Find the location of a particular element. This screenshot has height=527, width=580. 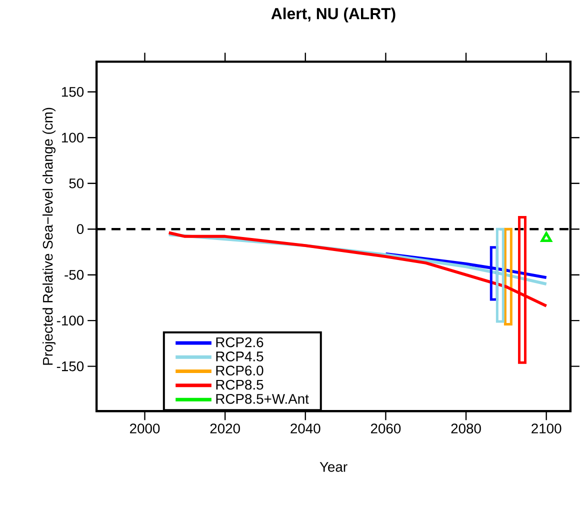

legend-label: RCP8.5 is located at coordinates (240, 385).